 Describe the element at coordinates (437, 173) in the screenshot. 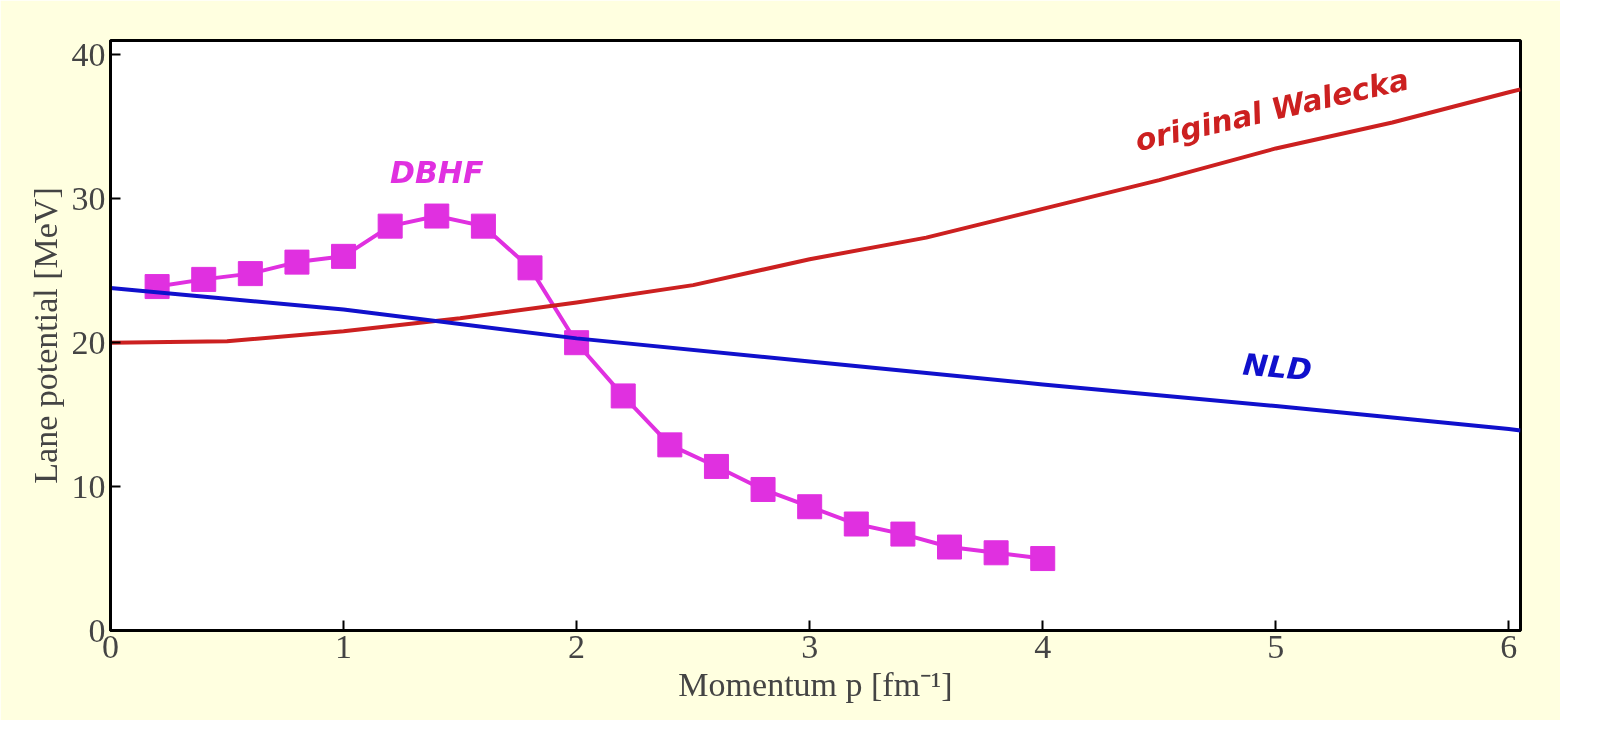

I see `series-label: DBHF` at that location.